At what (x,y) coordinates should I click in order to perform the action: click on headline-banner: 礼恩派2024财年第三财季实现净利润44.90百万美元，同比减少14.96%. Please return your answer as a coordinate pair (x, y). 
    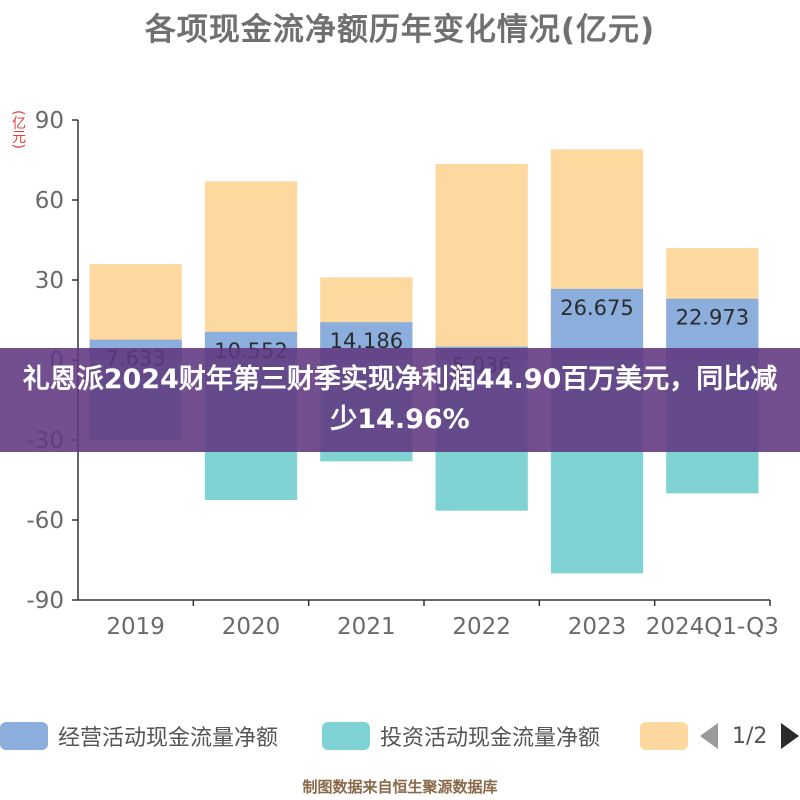
    Looking at the image, I should click on (400, 400).